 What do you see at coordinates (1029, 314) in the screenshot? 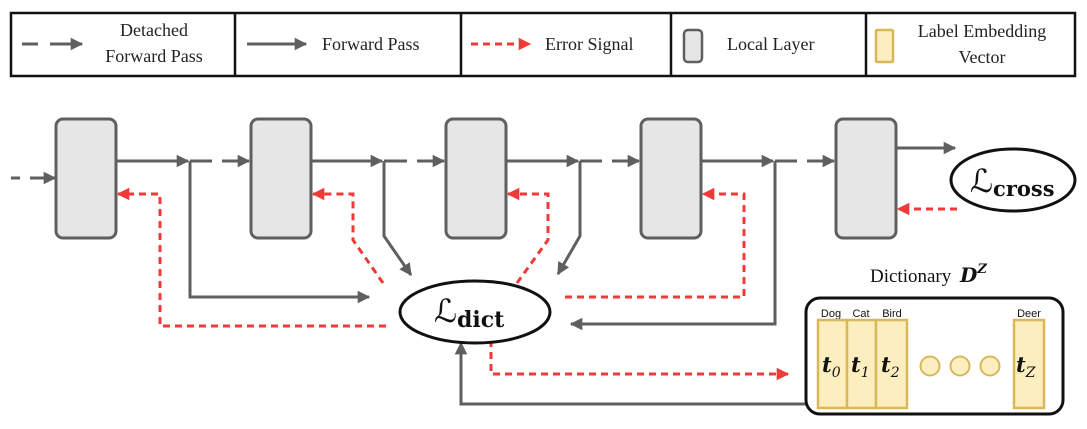
I see `svg-text: Deer` at bounding box center [1029, 314].